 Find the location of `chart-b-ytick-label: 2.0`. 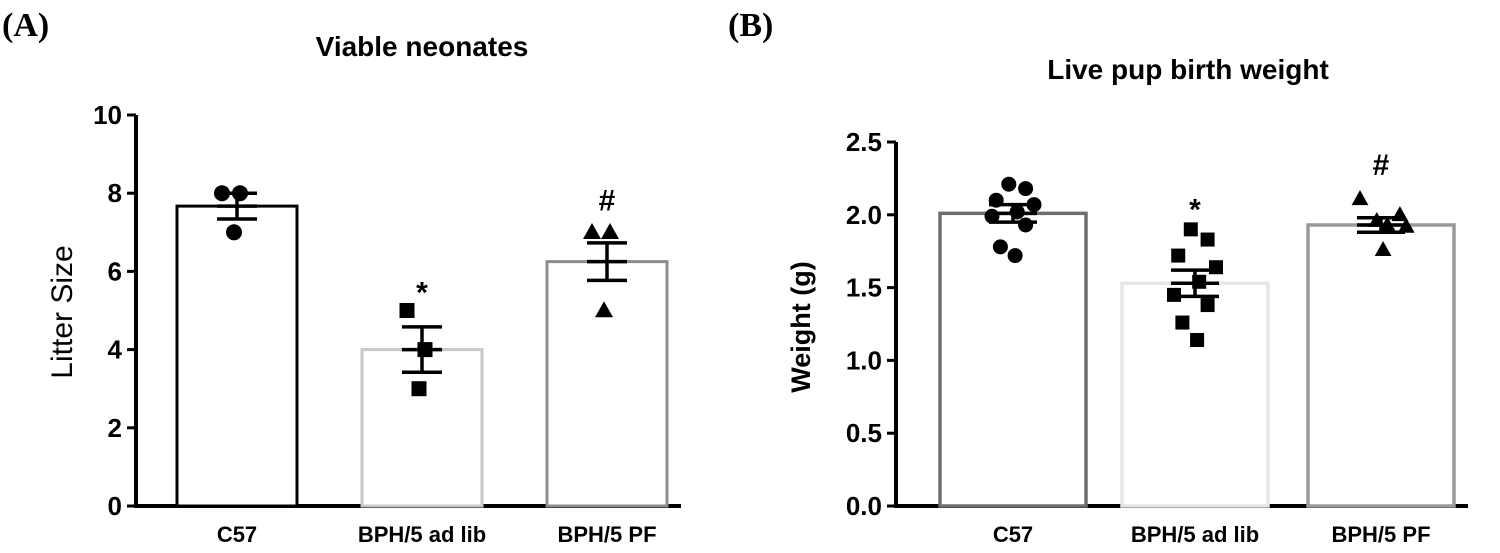

chart-b-ytick-label: 2.0 is located at coordinates (864, 215).